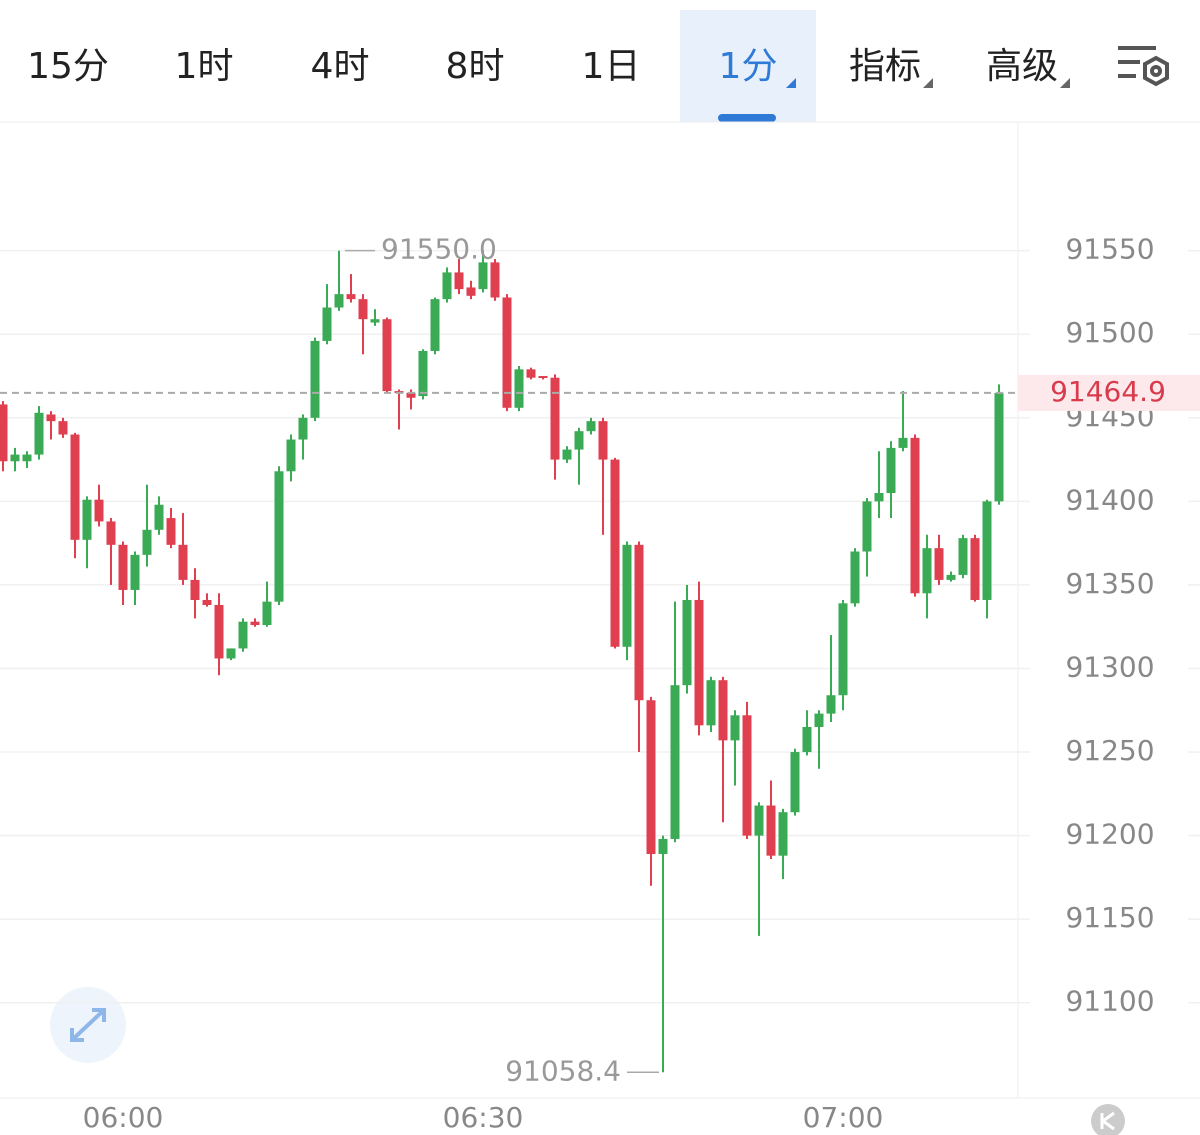 The height and width of the screenshot is (1135, 1200). Describe the element at coordinates (885, 66) in the screenshot. I see `tab: 指标` at that location.